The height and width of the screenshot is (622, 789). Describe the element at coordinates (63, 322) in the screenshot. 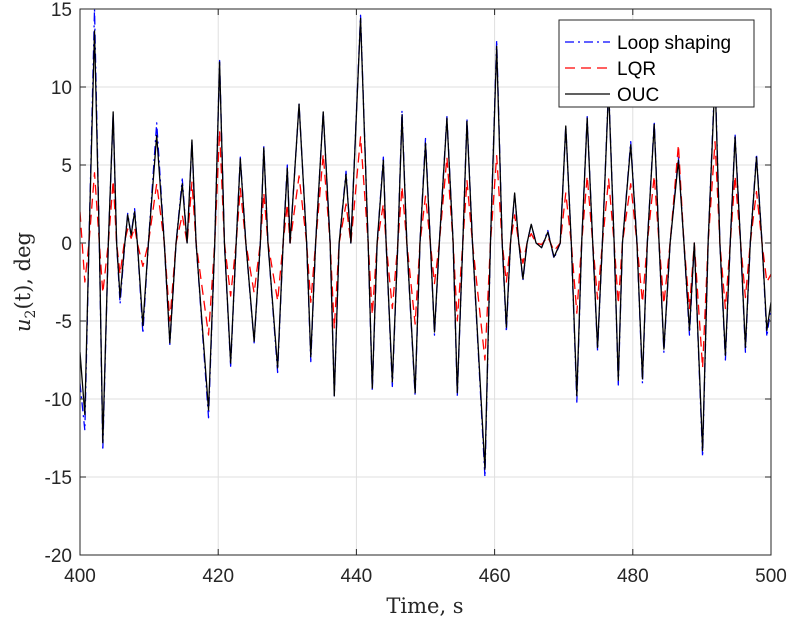

I see `y-tick-label: -5` at that location.